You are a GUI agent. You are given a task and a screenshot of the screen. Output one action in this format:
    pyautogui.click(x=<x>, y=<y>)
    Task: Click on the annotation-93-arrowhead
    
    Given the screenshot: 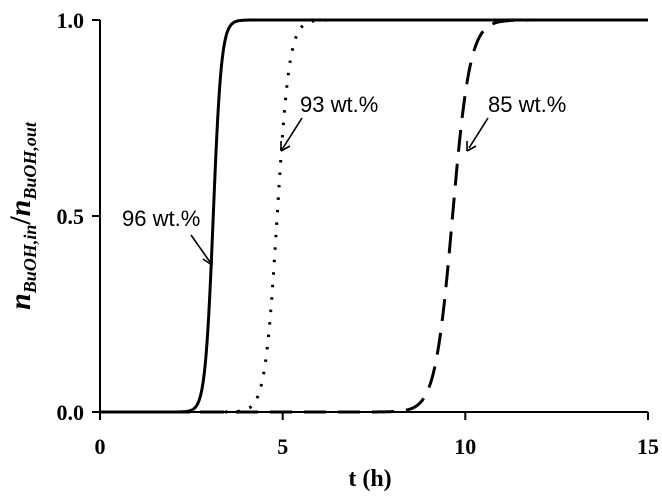 What is the action you would take?
    pyautogui.click(x=285, y=146)
    